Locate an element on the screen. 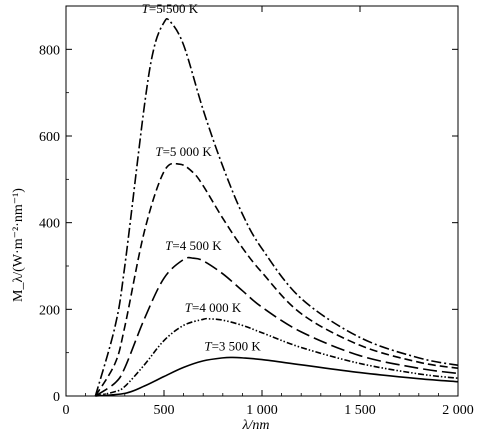 The height and width of the screenshot is (438, 479). x-axis-title: λ/nm is located at coordinates (255, 425).